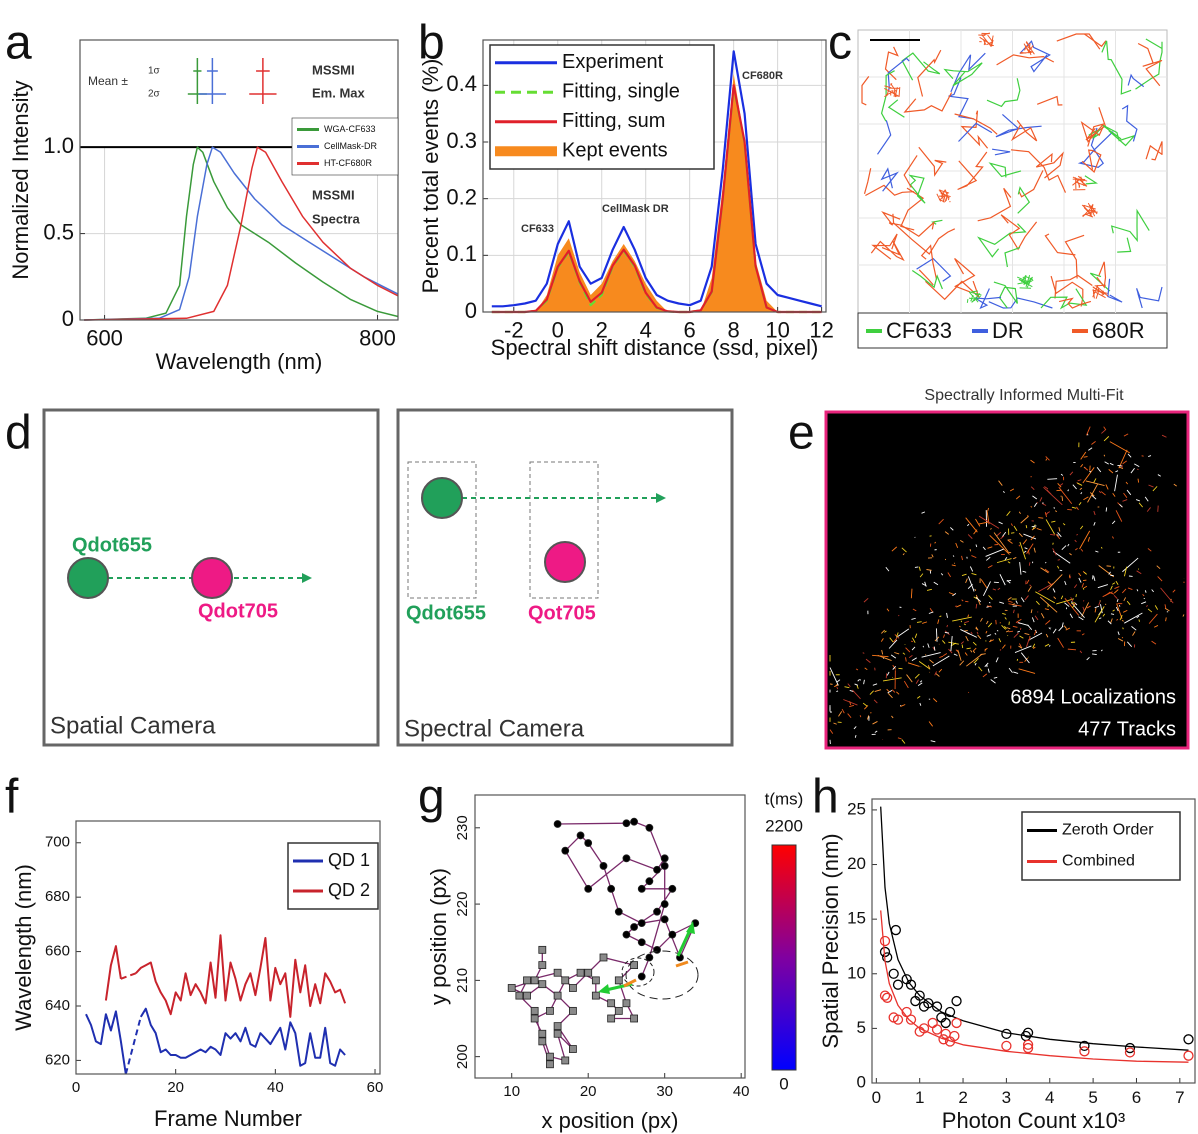 The width and height of the screenshot is (1198, 1134). Describe the element at coordinates (1024, 395) in the screenshot. I see `image-title: Spectrally Informed Multi-Fit` at that location.